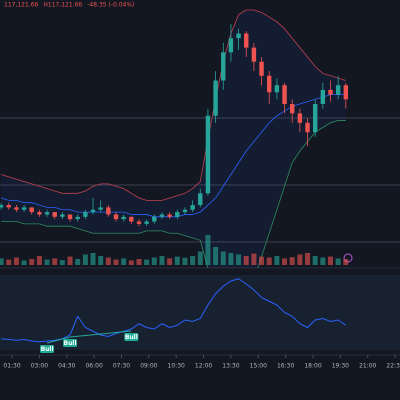 The height and width of the screenshot is (400, 400). Describe the element at coordinates (39, 366) in the screenshot. I see `x-tick-label: 03:00` at that location.